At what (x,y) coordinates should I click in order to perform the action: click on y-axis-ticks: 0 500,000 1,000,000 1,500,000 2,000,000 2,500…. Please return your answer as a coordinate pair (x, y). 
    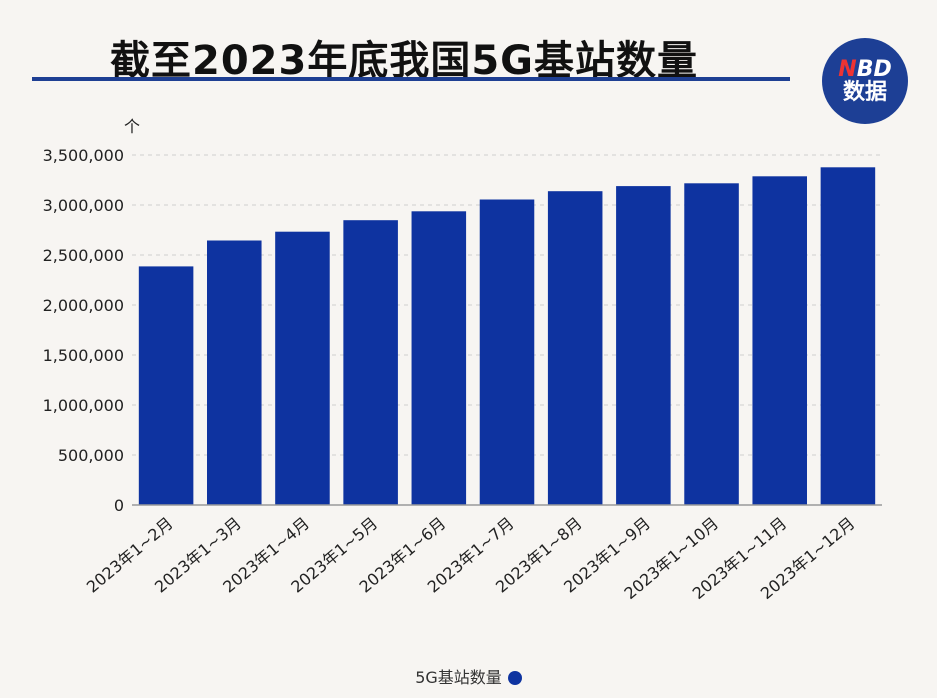
    Looking at the image, I should click on (83, 330).